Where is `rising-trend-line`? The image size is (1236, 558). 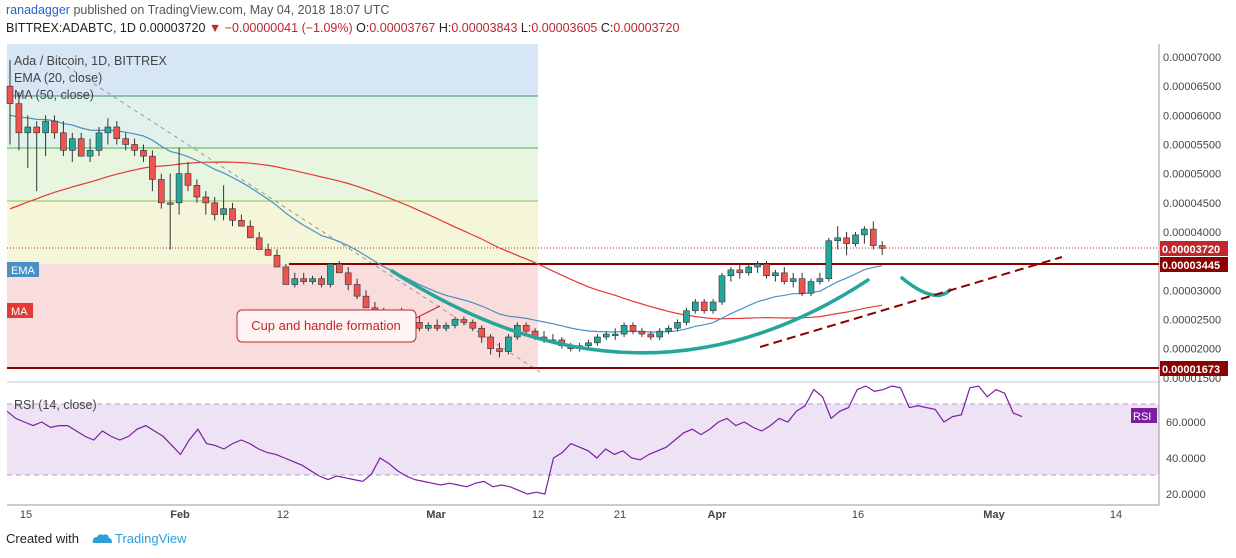 rising-trend-line is located at coordinates (911, 302).